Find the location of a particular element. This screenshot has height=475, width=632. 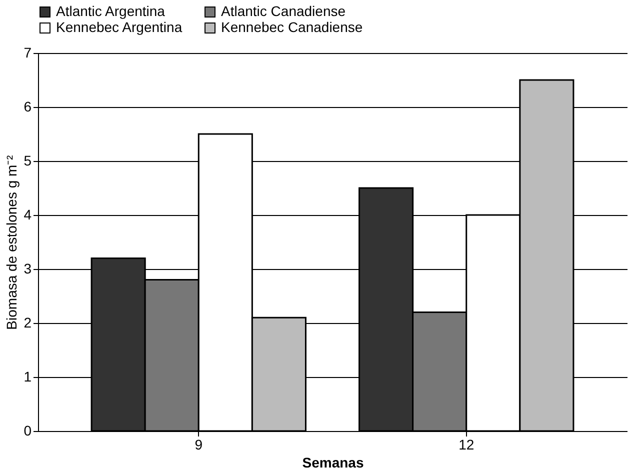

legend-label: Atlantic Argentina is located at coordinates (111, 11).